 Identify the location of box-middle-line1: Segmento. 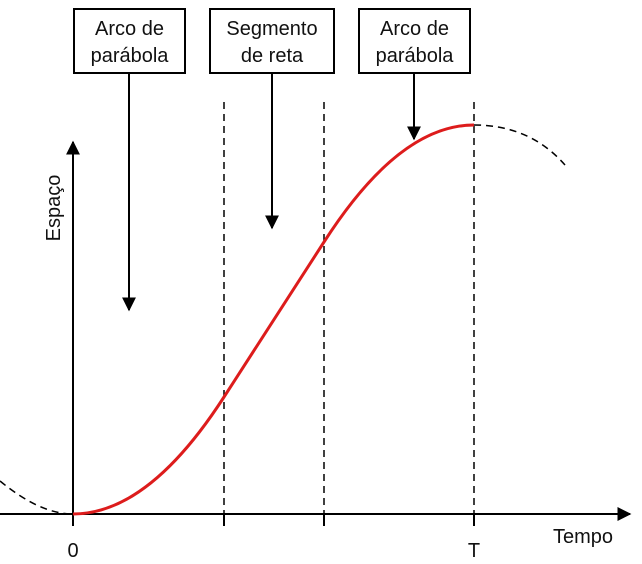
(271, 29).